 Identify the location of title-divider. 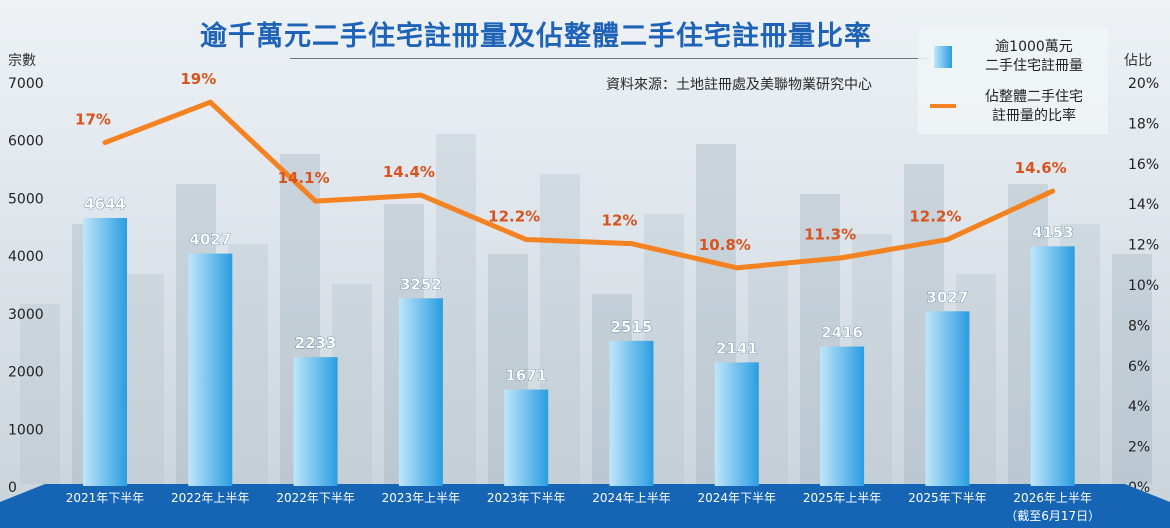
(610, 58).